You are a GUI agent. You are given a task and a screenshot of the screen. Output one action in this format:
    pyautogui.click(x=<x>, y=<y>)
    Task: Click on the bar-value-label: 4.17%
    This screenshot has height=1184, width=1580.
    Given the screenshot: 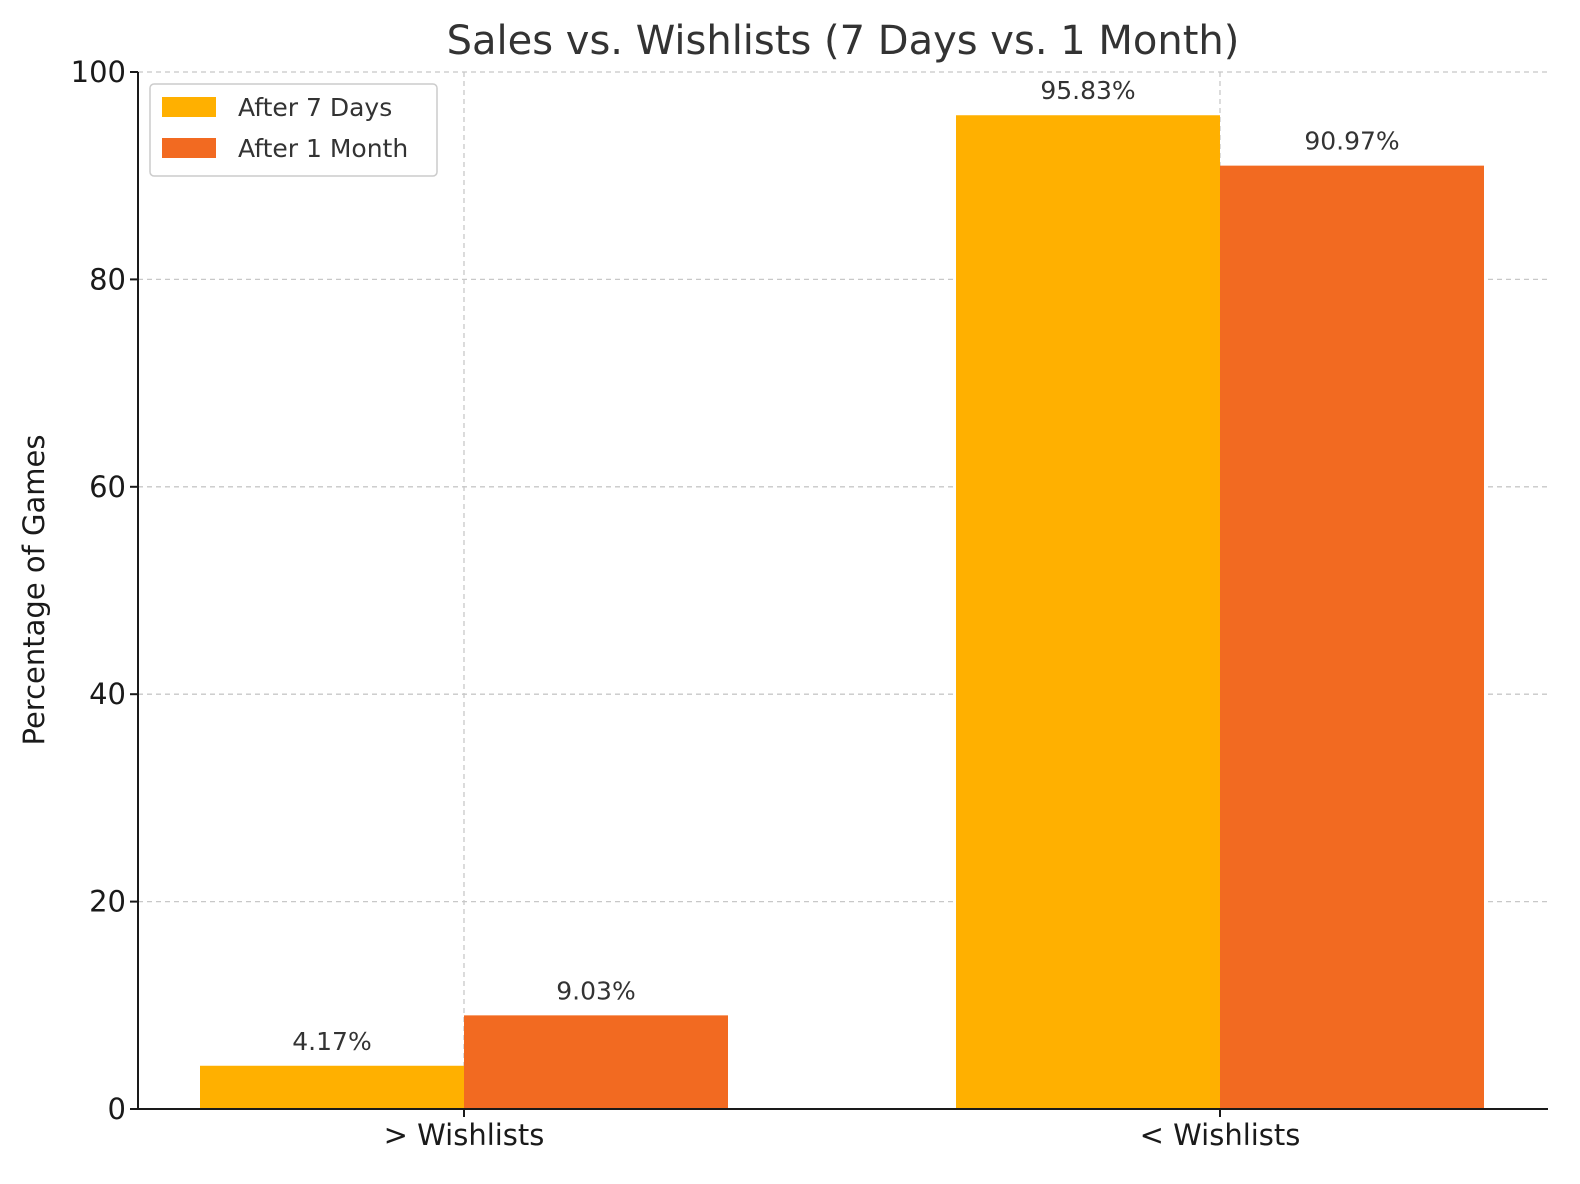 What is the action you would take?
    pyautogui.click(x=331, y=1041)
    